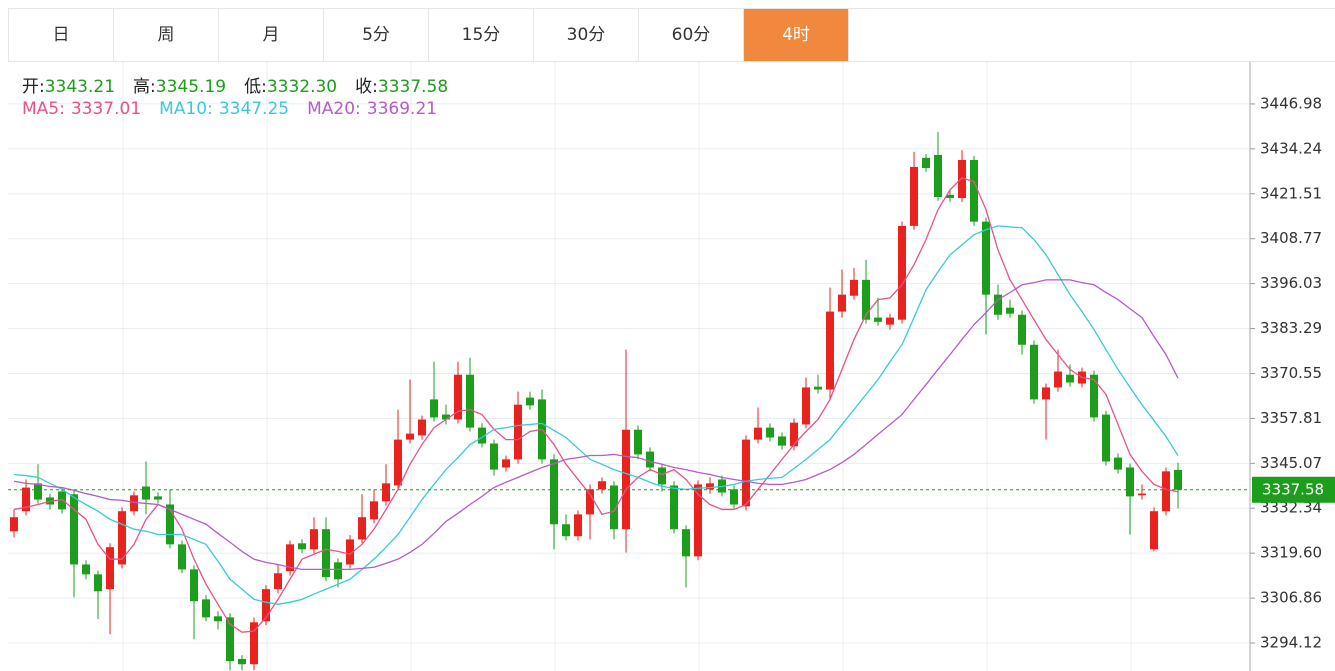  Describe the element at coordinates (254, 109) in the screenshot. I see `legend-value: 3347.25` at that location.